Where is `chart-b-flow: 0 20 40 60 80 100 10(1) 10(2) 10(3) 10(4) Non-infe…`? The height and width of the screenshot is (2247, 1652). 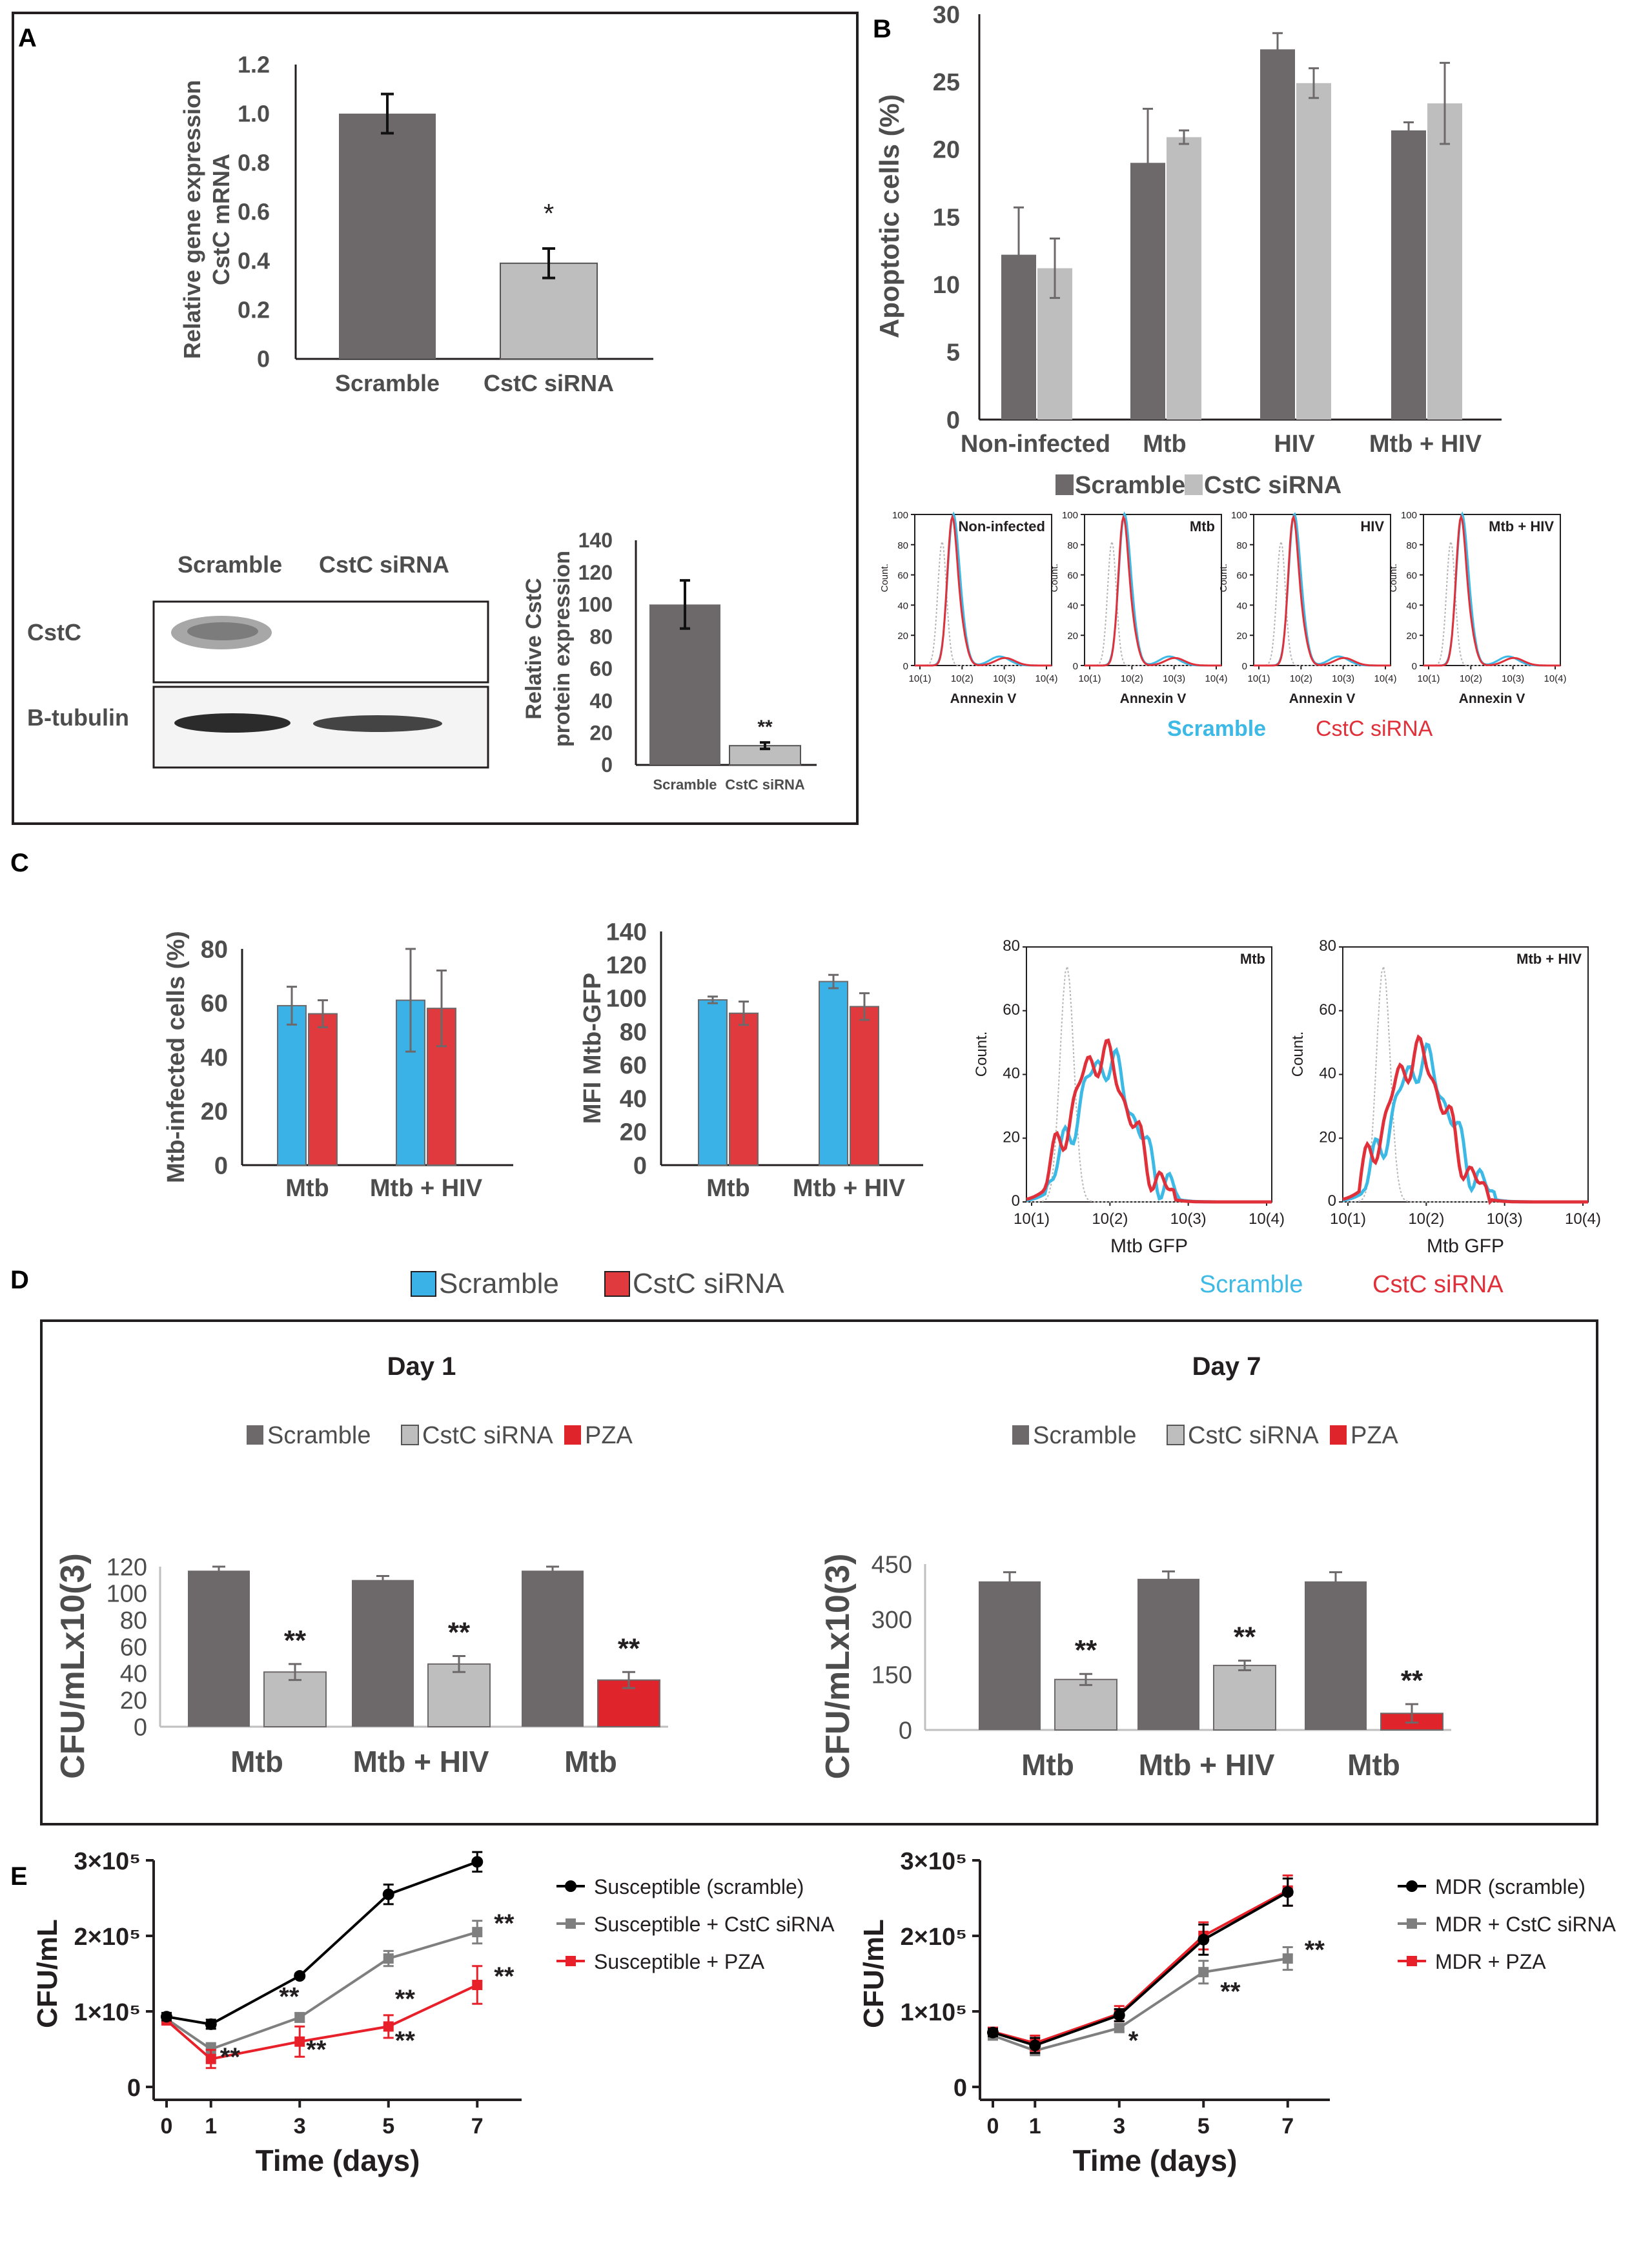
chart-b-flow: 0 20 40 60 80 100 10(1) 10(2) 10(3) 10(4) Non-infe… is located at coordinates (1223, 608).